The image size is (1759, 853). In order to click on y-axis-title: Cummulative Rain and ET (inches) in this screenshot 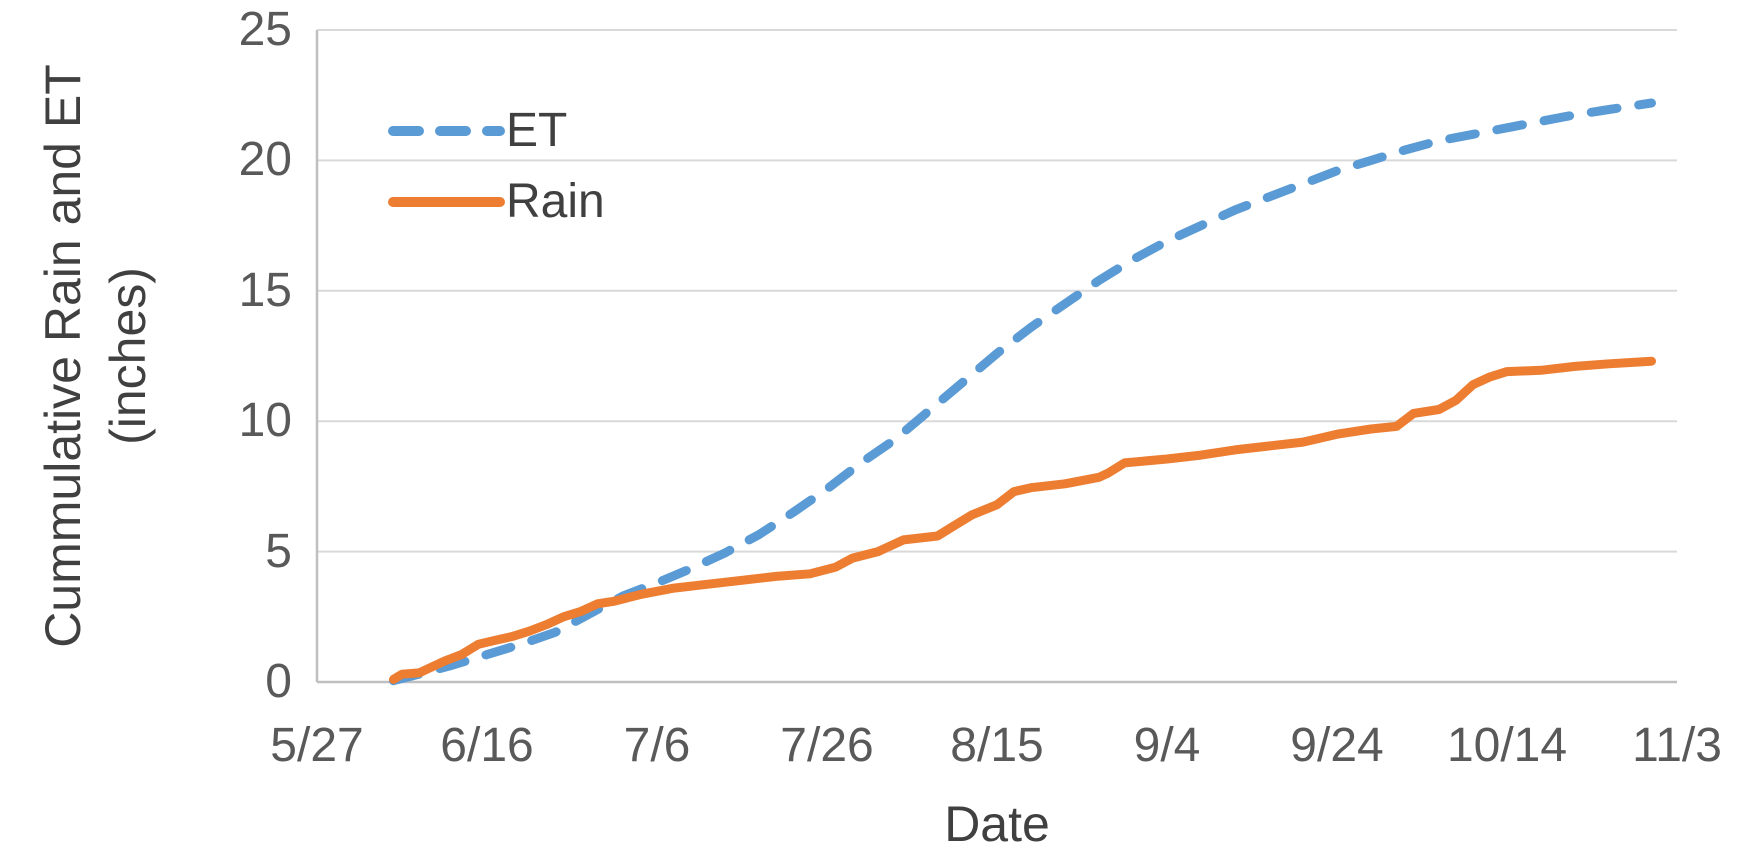, I will do `click(98, 356)`.